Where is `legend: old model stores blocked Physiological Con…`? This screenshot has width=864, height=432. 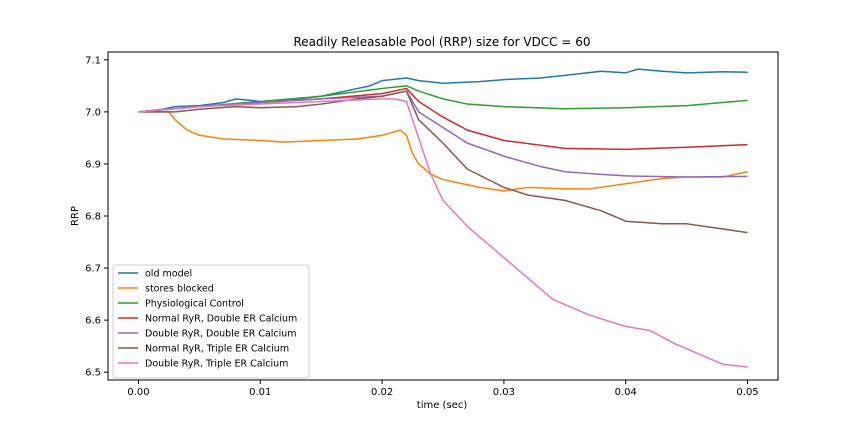
legend: old model stores blocked Physiological Con… is located at coordinates (211, 321).